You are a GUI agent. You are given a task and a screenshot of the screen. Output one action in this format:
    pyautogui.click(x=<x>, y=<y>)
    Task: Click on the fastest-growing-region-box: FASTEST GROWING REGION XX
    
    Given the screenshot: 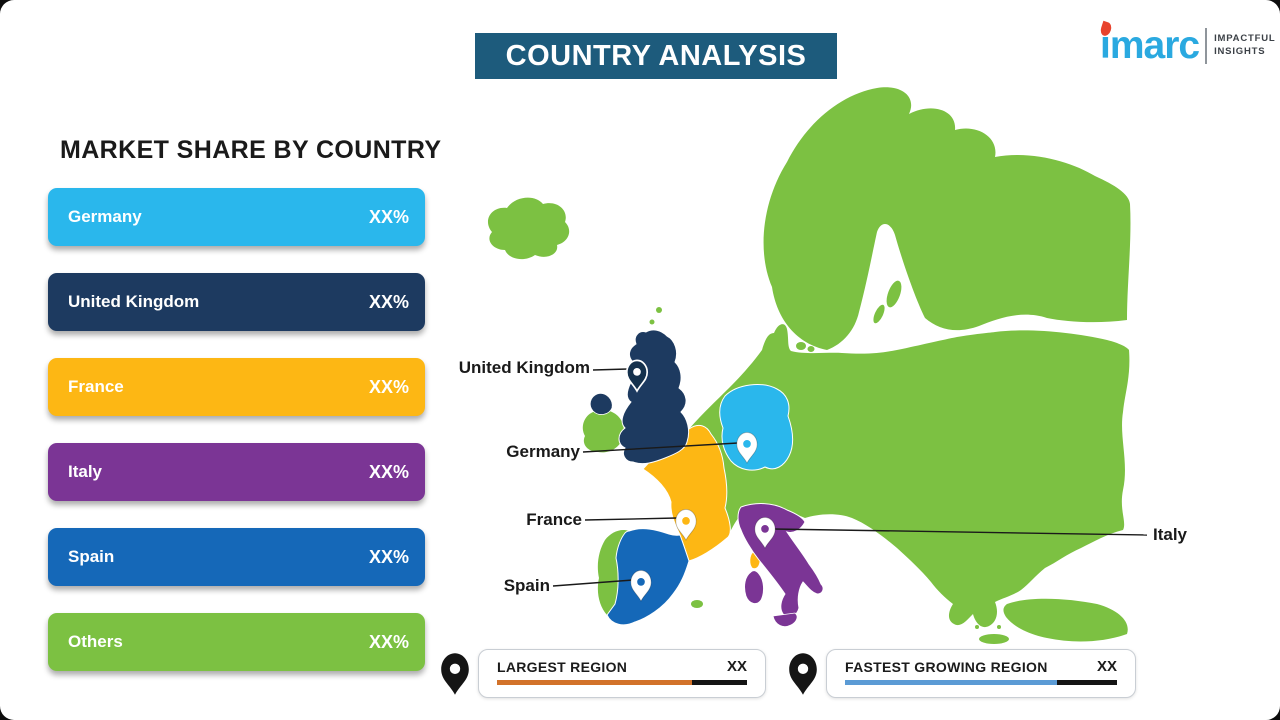 What is the action you would take?
    pyautogui.click(x=981, y=673)
    